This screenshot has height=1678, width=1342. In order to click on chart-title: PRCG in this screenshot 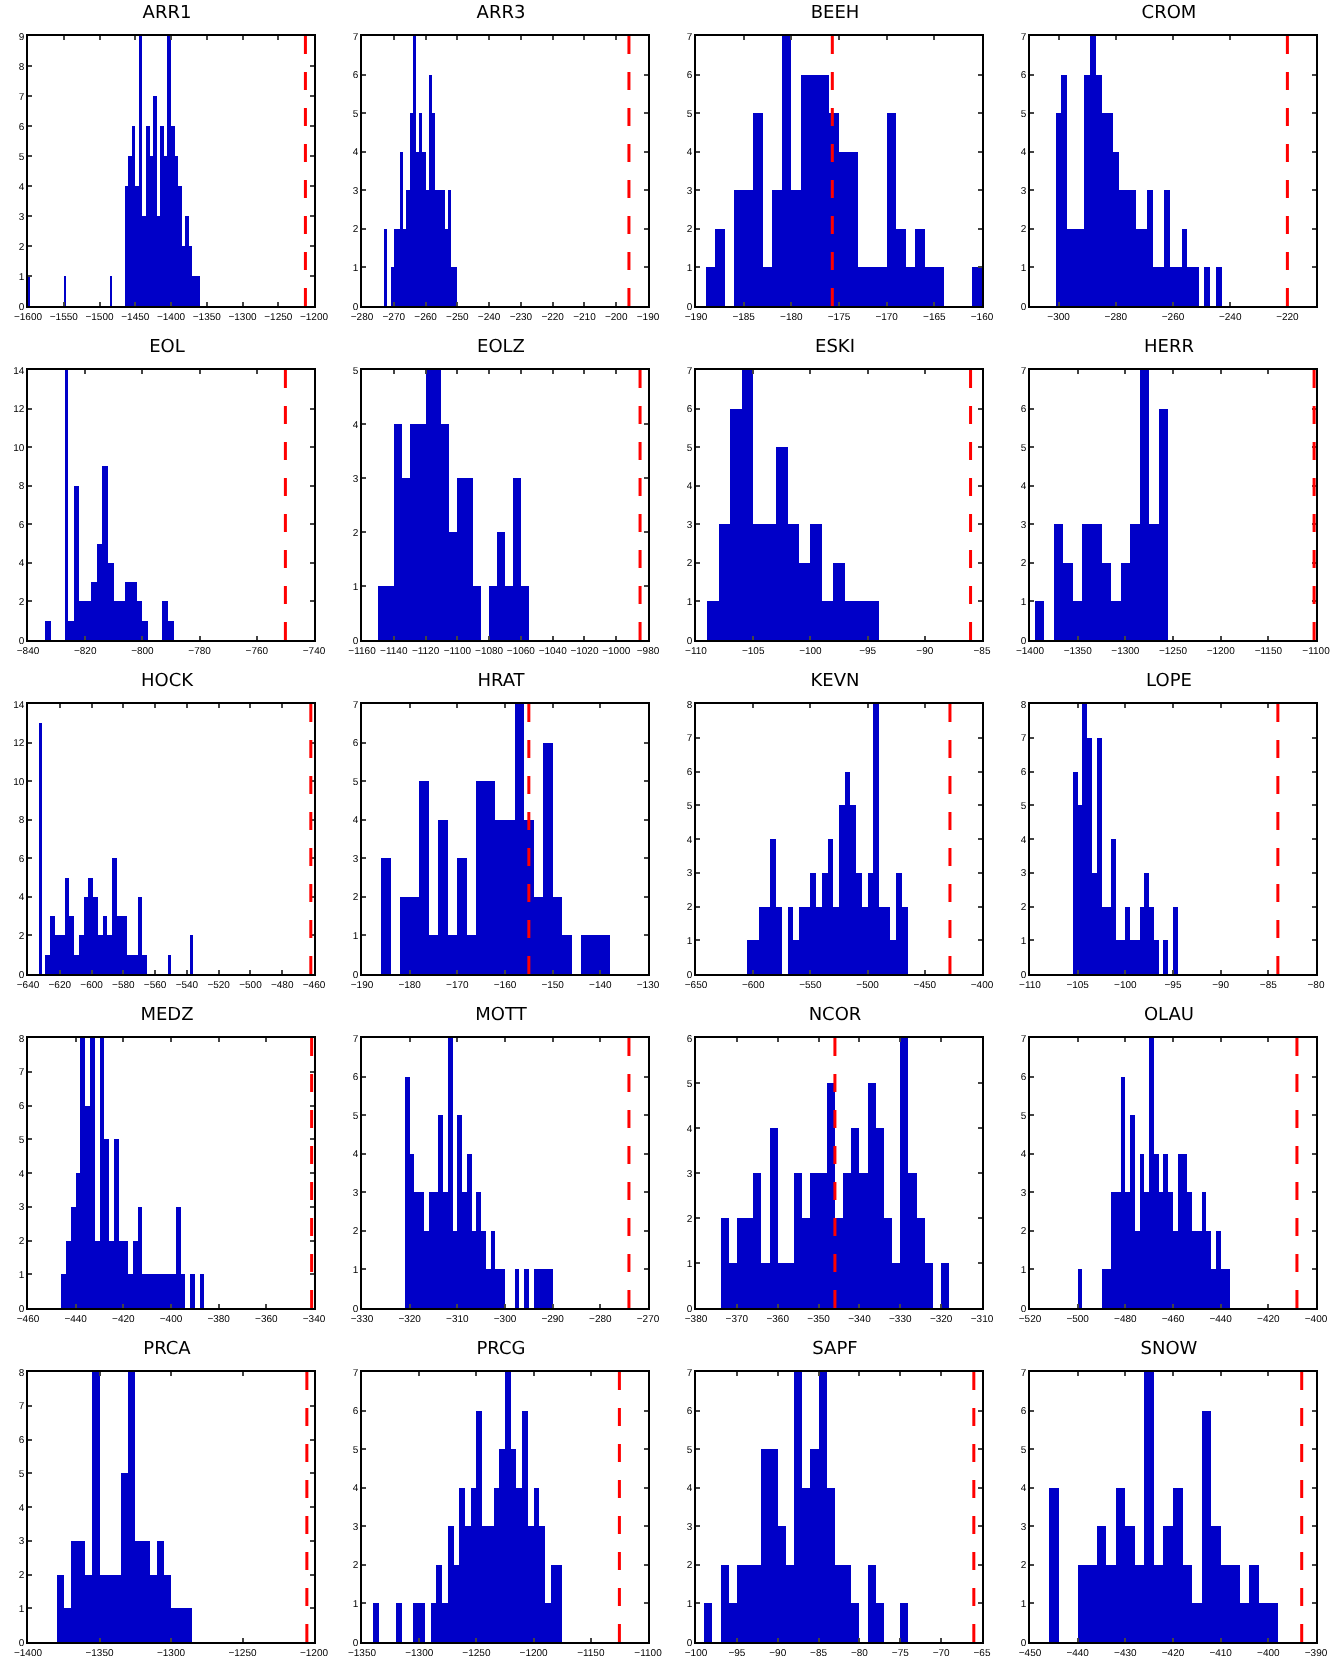, I will do `click(501, 1349)`.